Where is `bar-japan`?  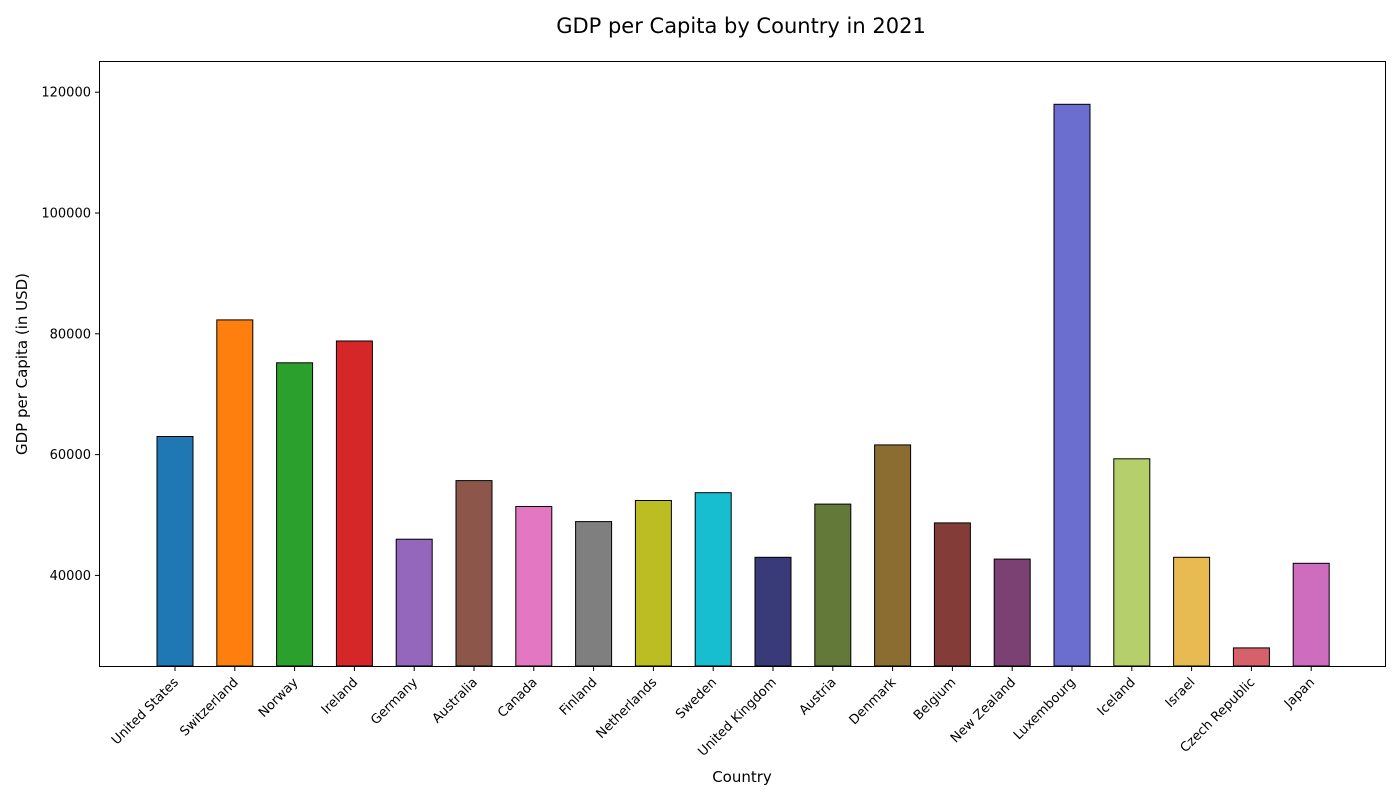 bar-japan is located at coordinates (1311, 614).